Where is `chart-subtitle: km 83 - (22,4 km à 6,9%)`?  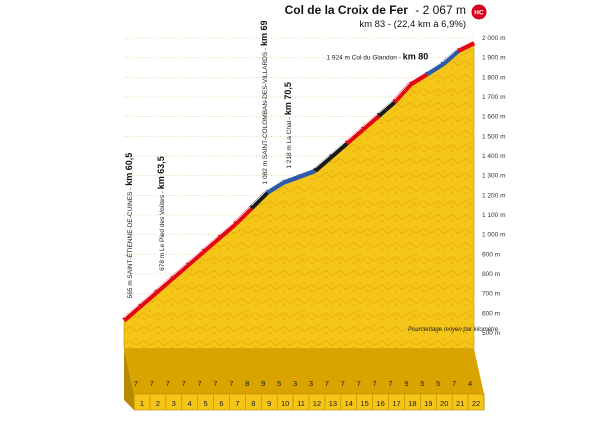 chart-subtitle: km 83 - (22,4 km à 6,9%) is located at coordinates (412, 24).